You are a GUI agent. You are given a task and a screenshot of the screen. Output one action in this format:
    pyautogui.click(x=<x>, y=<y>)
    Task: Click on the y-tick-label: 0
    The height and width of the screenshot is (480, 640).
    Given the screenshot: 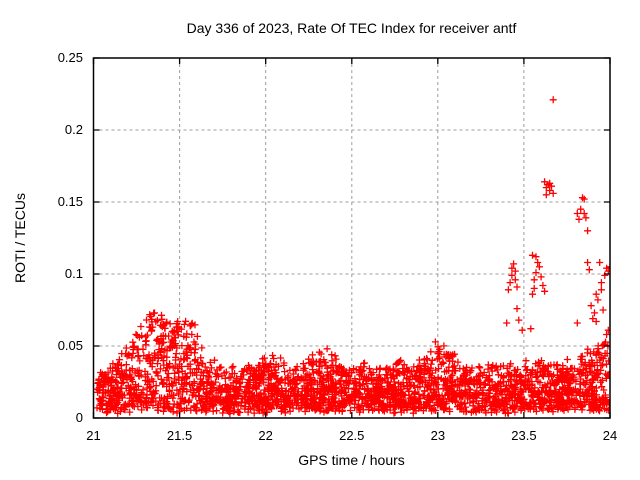 What is the action you would take?
    pyautogui.click(x=79, y=417)
    